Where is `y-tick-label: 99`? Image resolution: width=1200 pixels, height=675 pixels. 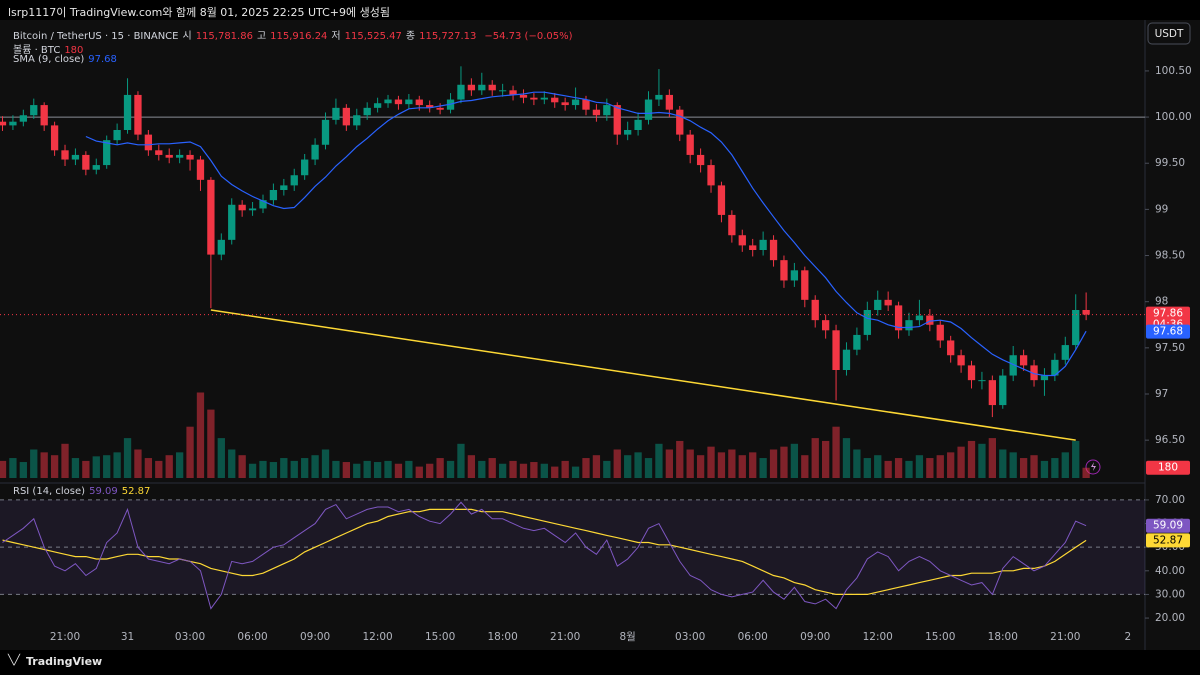
y-tick-label: 99 is located at coordinates (1161, 209).